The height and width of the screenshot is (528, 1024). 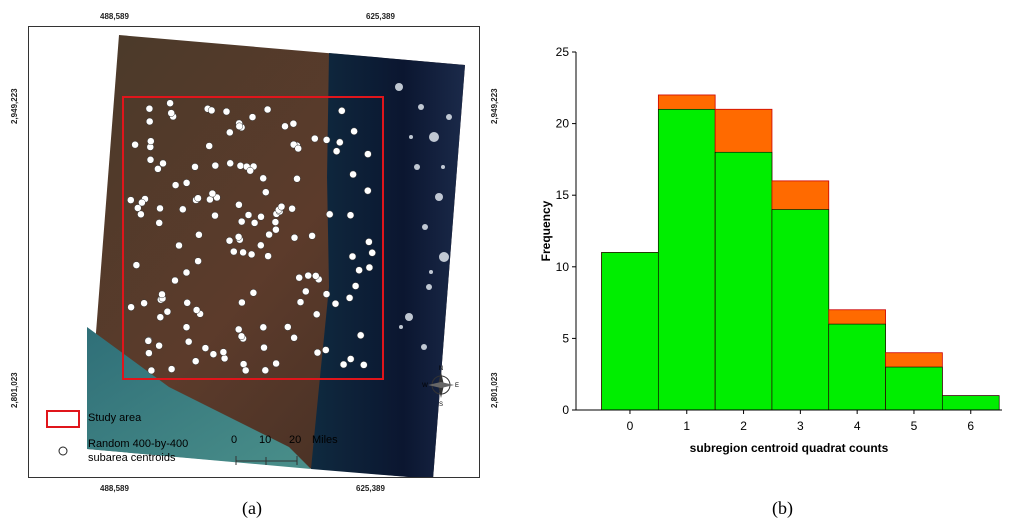 I want to click on y-tick-label: 15, so click(x=563, y=195).